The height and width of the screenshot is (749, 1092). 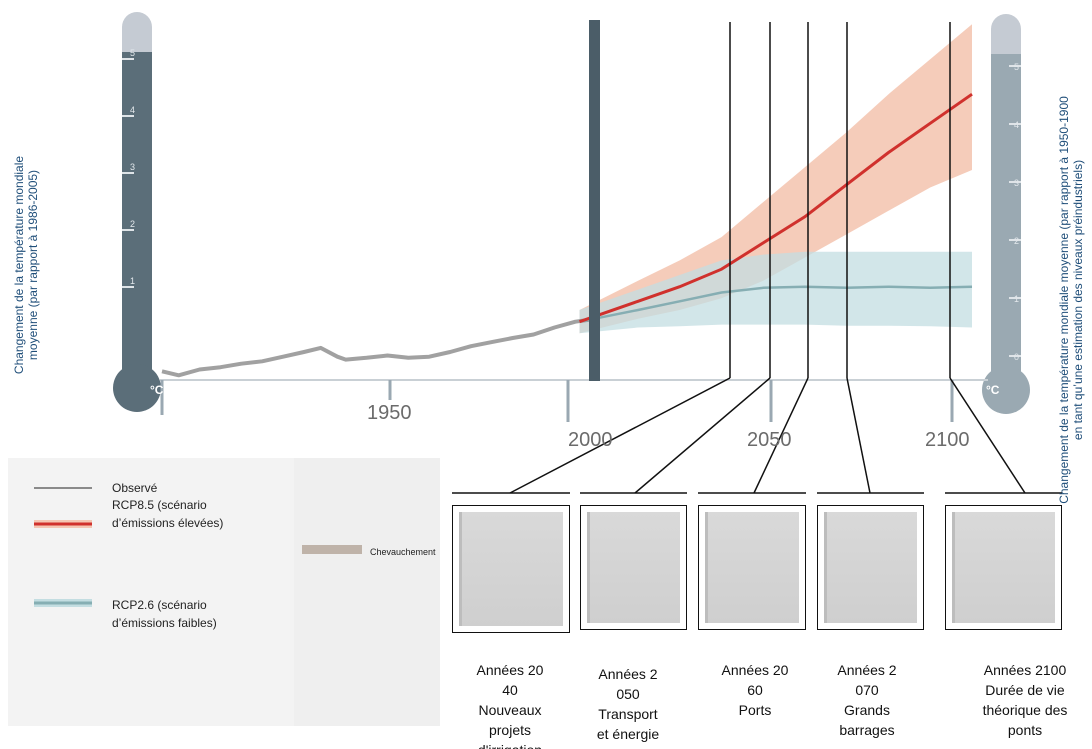 I want to click on caption-line: ponts, so click(x=1025, y=730).